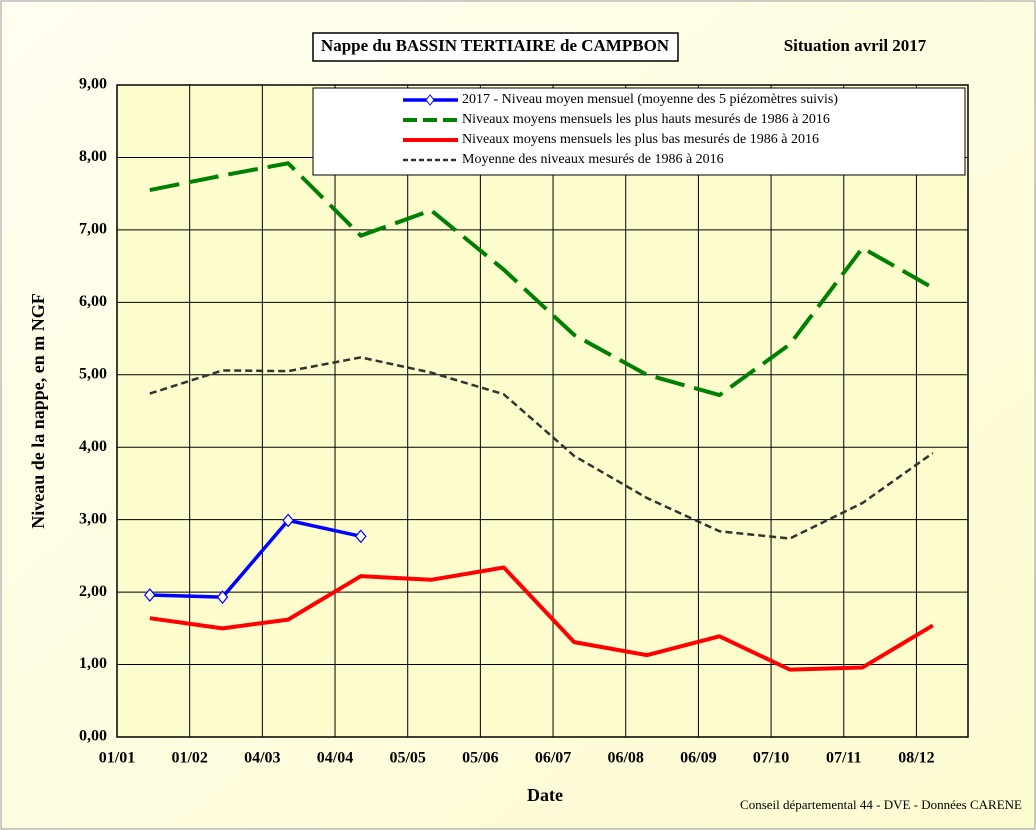  What do you see at coordinates (93, 518) in the screenshot?
I see `y-tick-label: 3,00` at bounding box center [93, 518].